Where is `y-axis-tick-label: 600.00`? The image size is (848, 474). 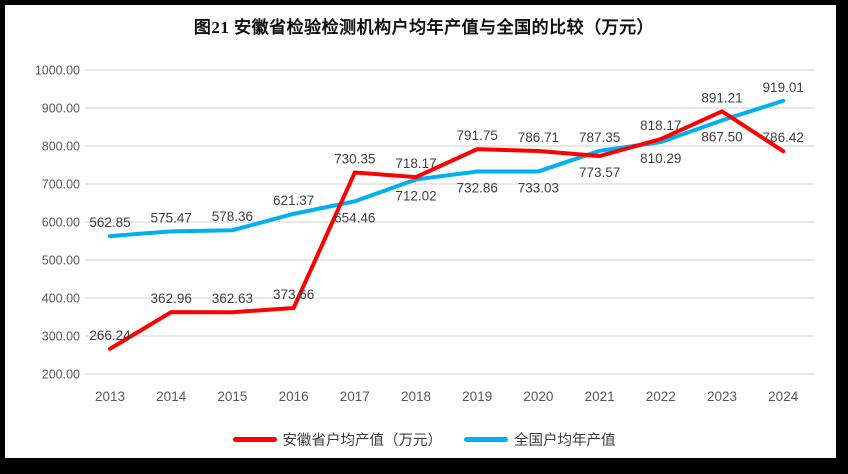
y-axis-tick-label: 600.00 is located at coordinates (61, 223).